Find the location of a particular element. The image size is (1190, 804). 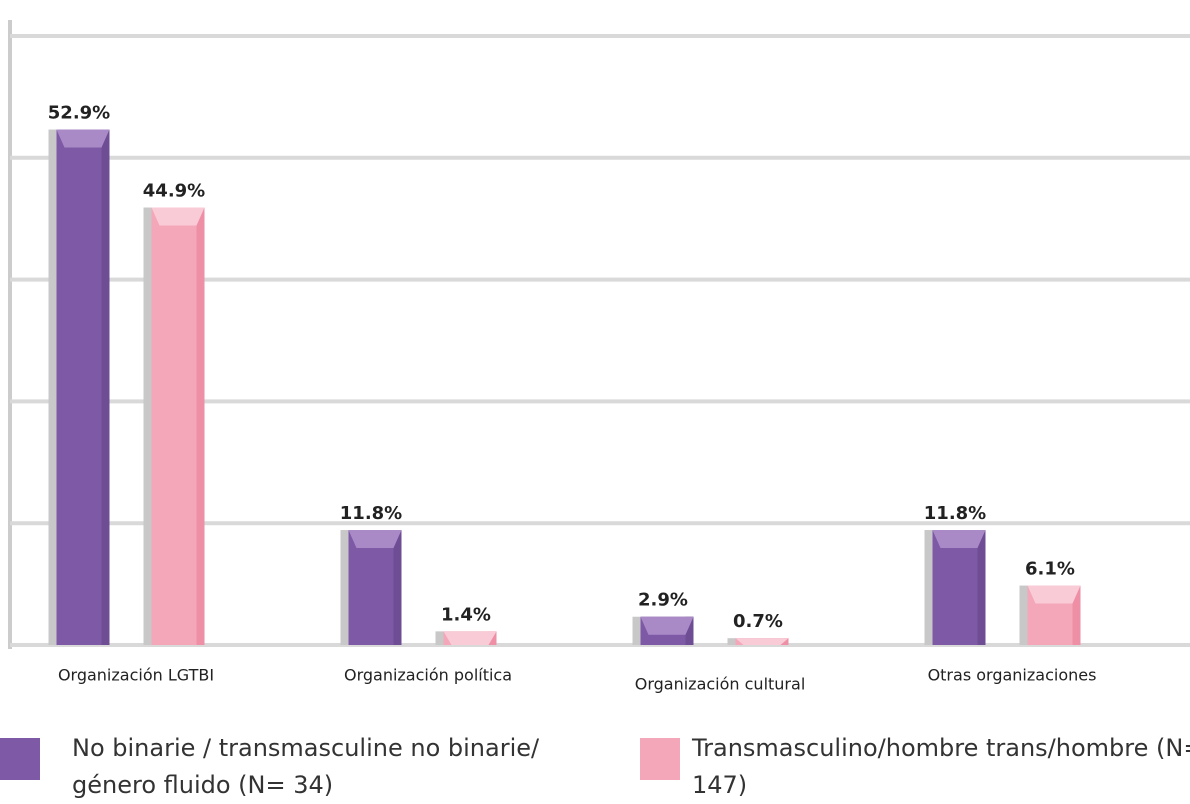

x-tick-label: Organización LGTBI is located at coordinates (136, 675).